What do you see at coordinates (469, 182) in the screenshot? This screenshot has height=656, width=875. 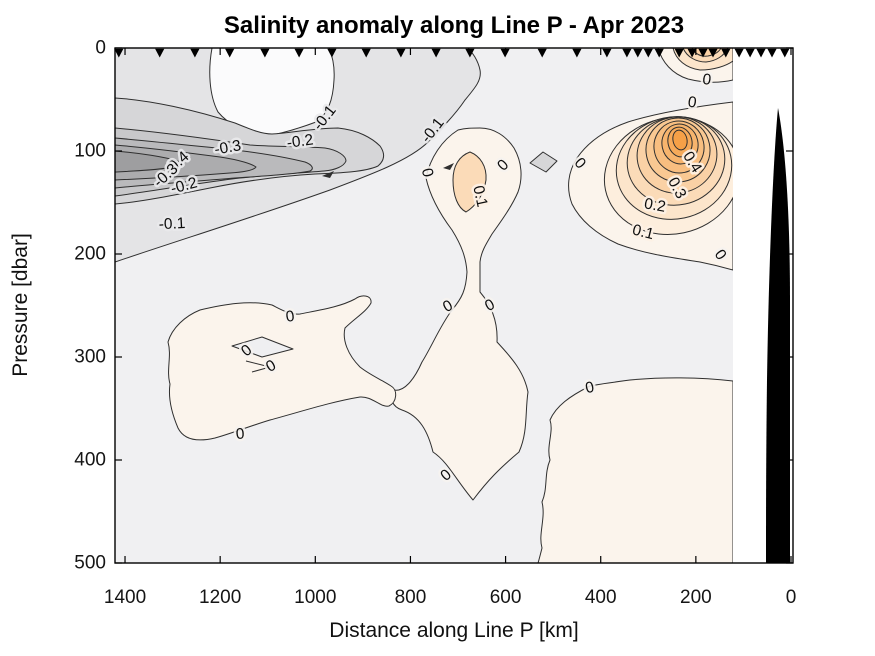 I see `contour-band-pos-0.1-patch` at bounding box center [469, 182].